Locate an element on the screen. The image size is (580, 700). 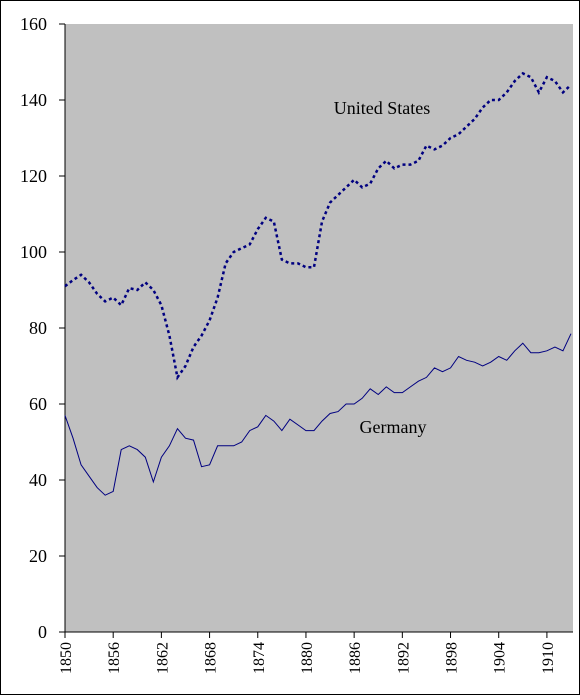
x-tick-label: 1856 is located at coordinates (114, 658).